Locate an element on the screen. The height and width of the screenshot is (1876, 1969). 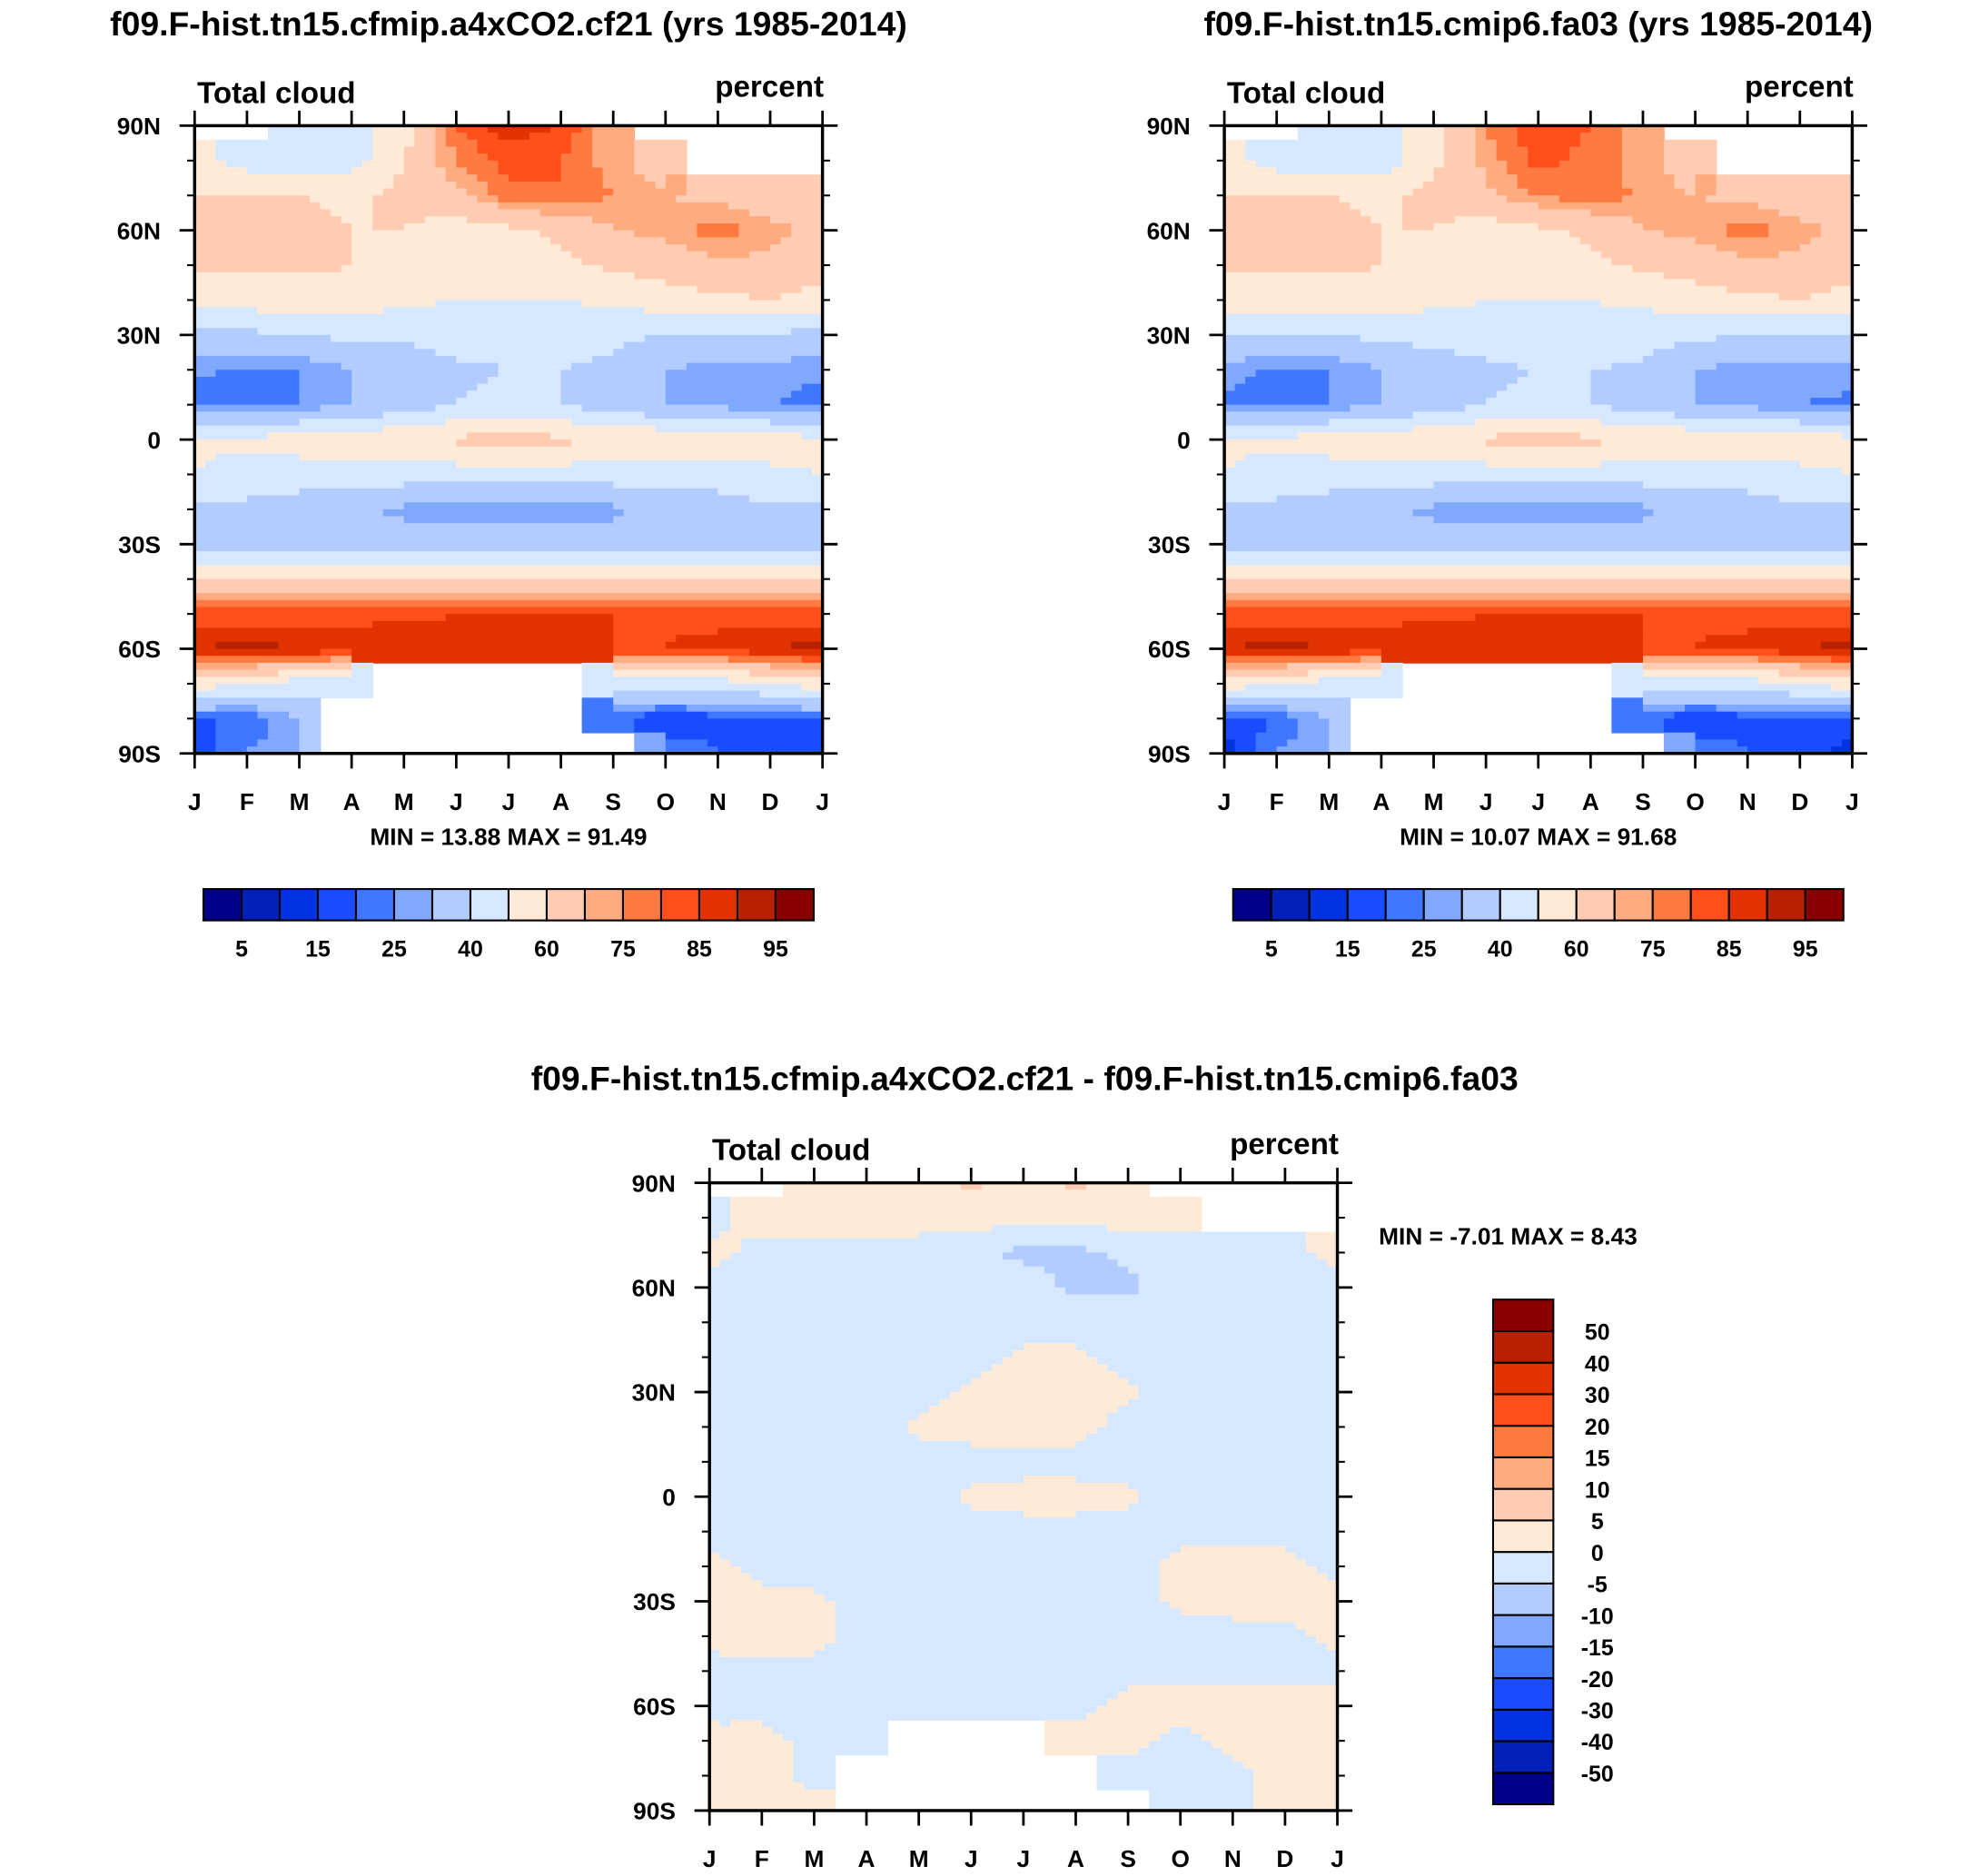
x-tick-label: D is located at coordinates (1799, 802).